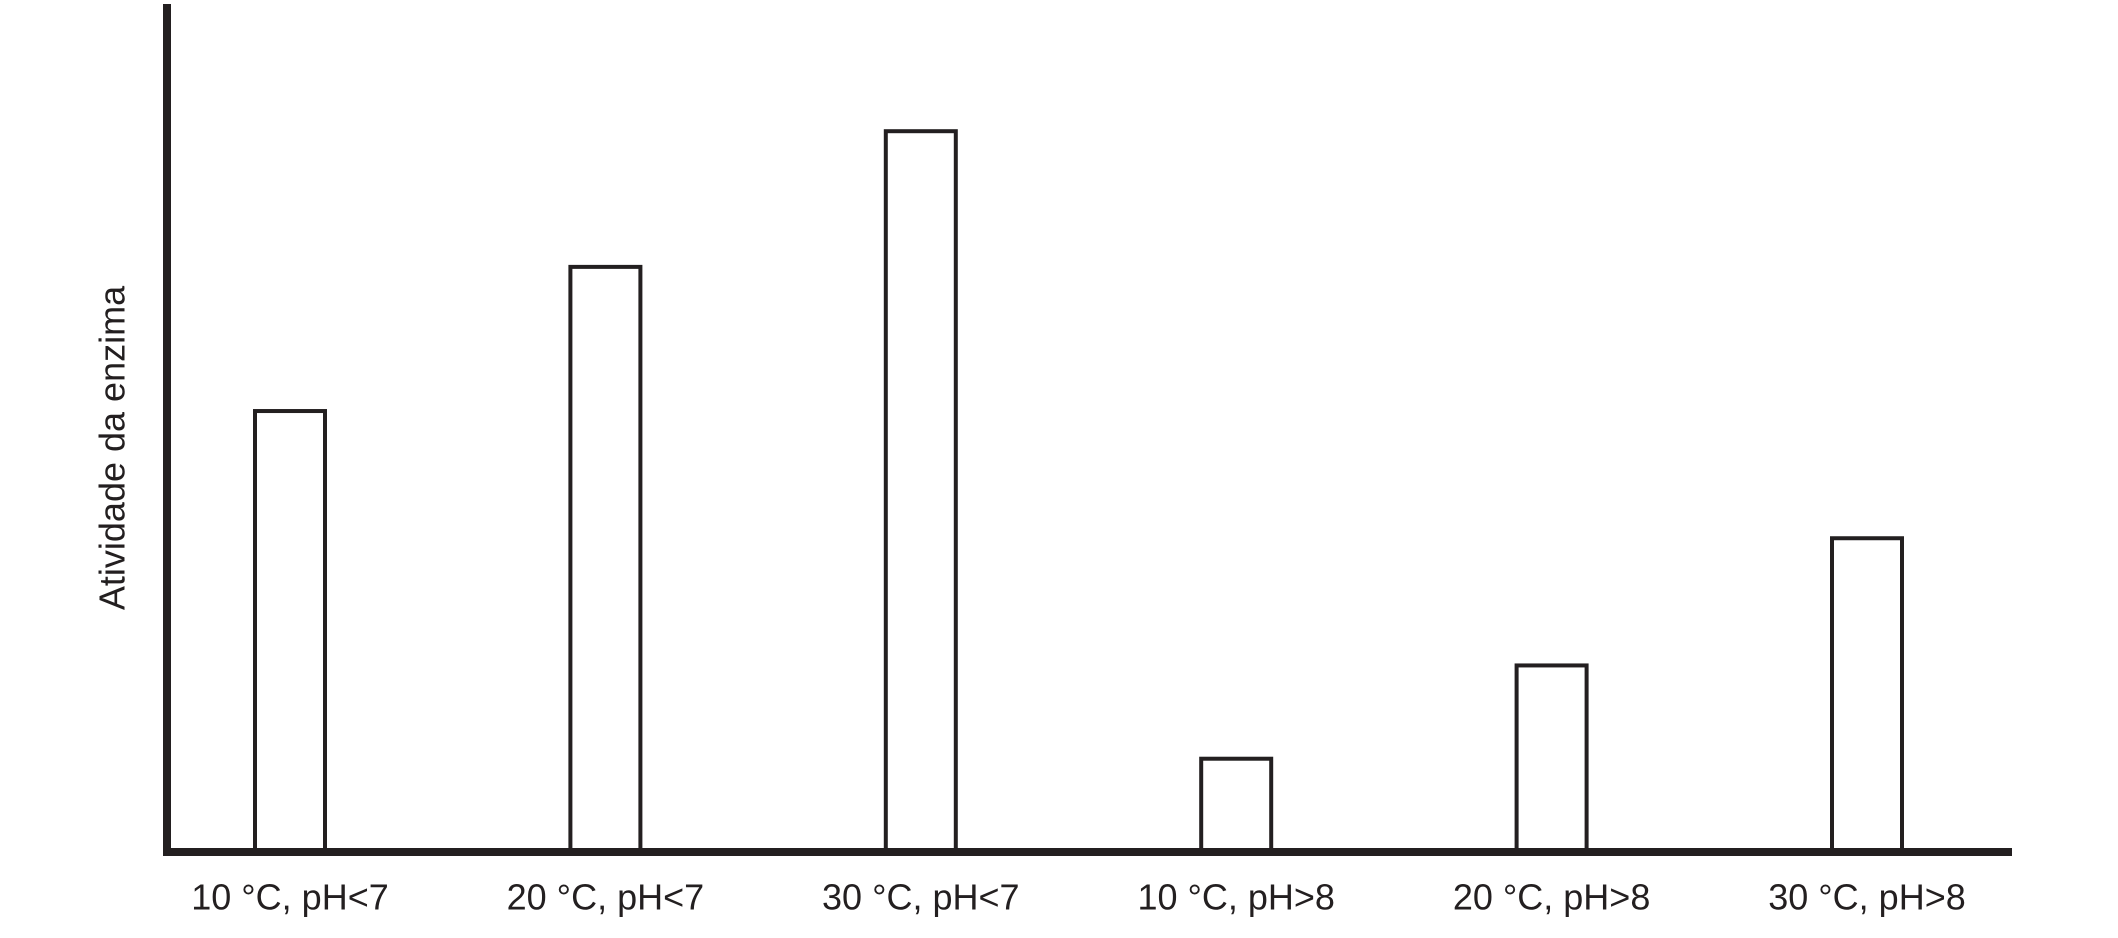 The height and width of the screenshot is (938, 2118). What do you see at coordinates (606, 897) in the screenshot?
I see `x-tick-label: 20 °C, pH<7` at bounding box center [606, 897].